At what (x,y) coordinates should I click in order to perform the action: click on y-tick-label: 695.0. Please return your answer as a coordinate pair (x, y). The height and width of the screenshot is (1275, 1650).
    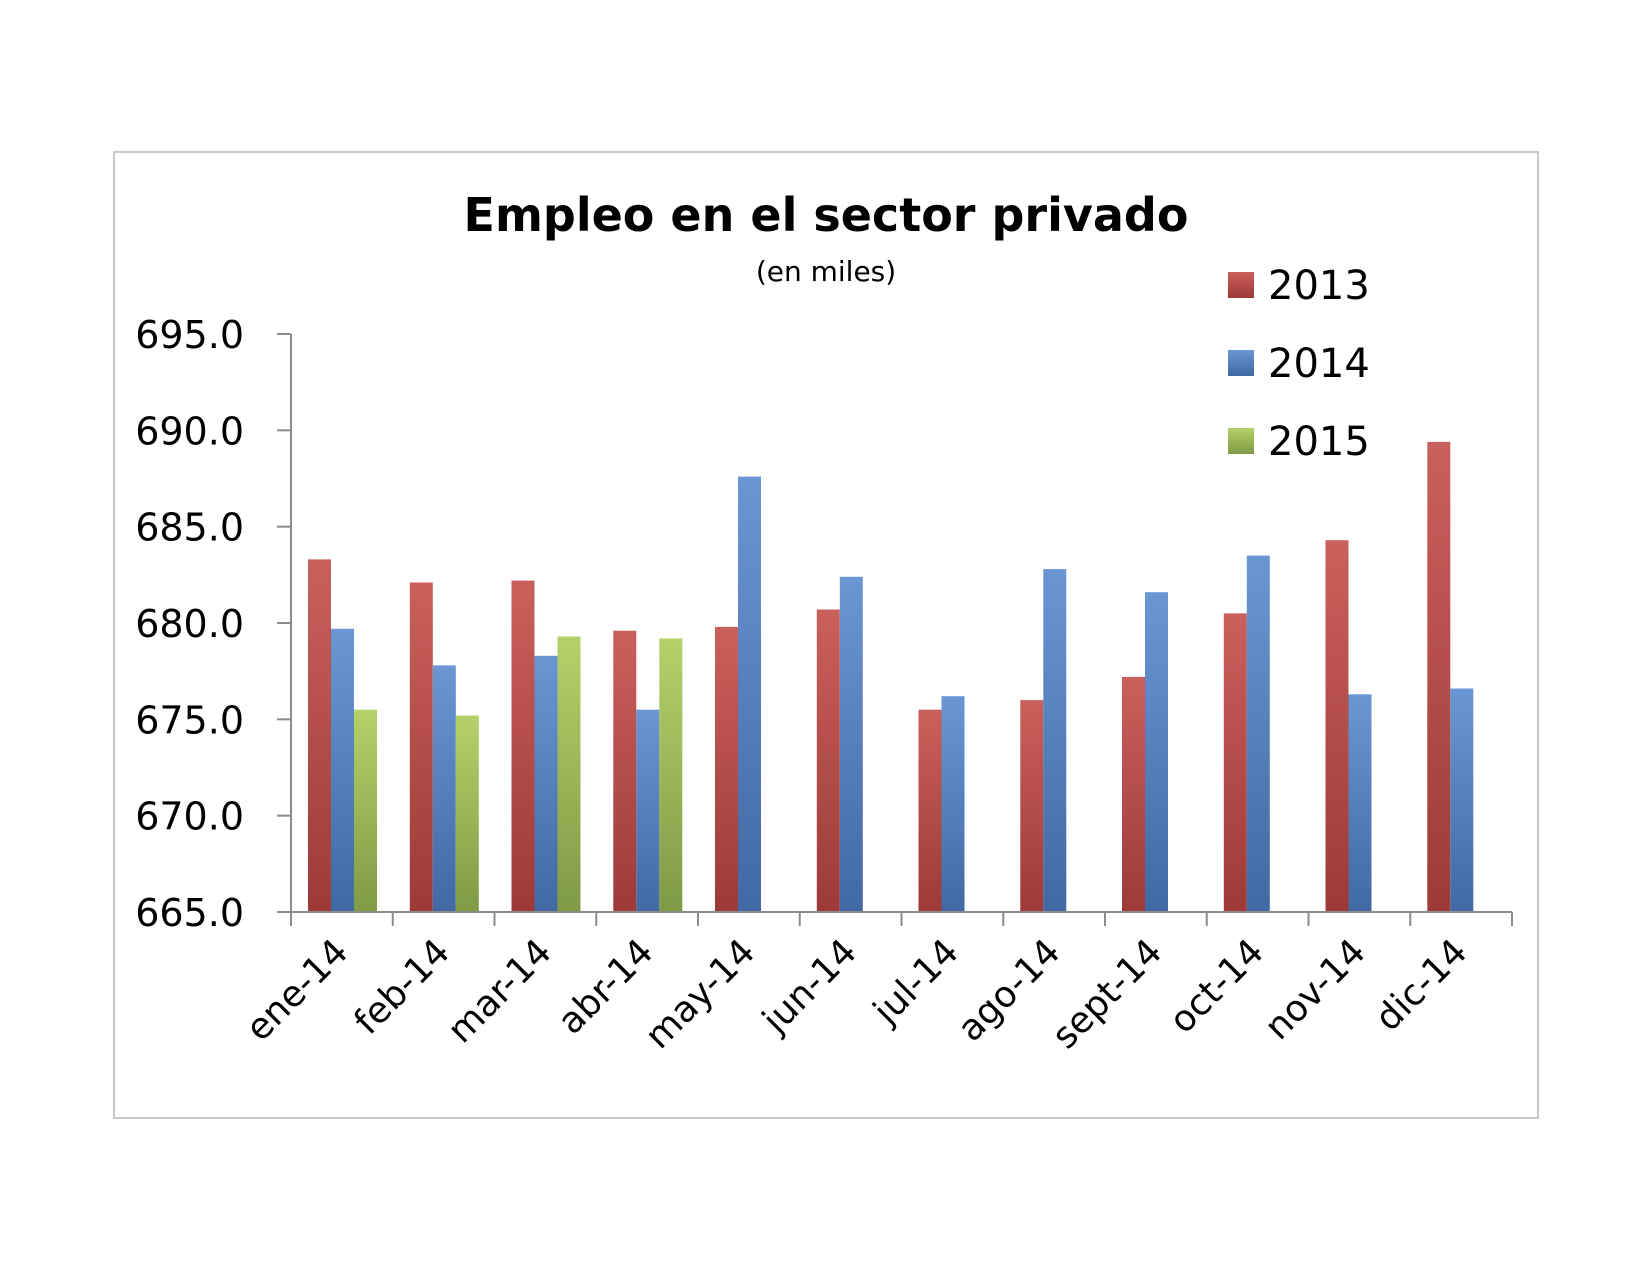
    Looking at the image, I should click on (189, 335).